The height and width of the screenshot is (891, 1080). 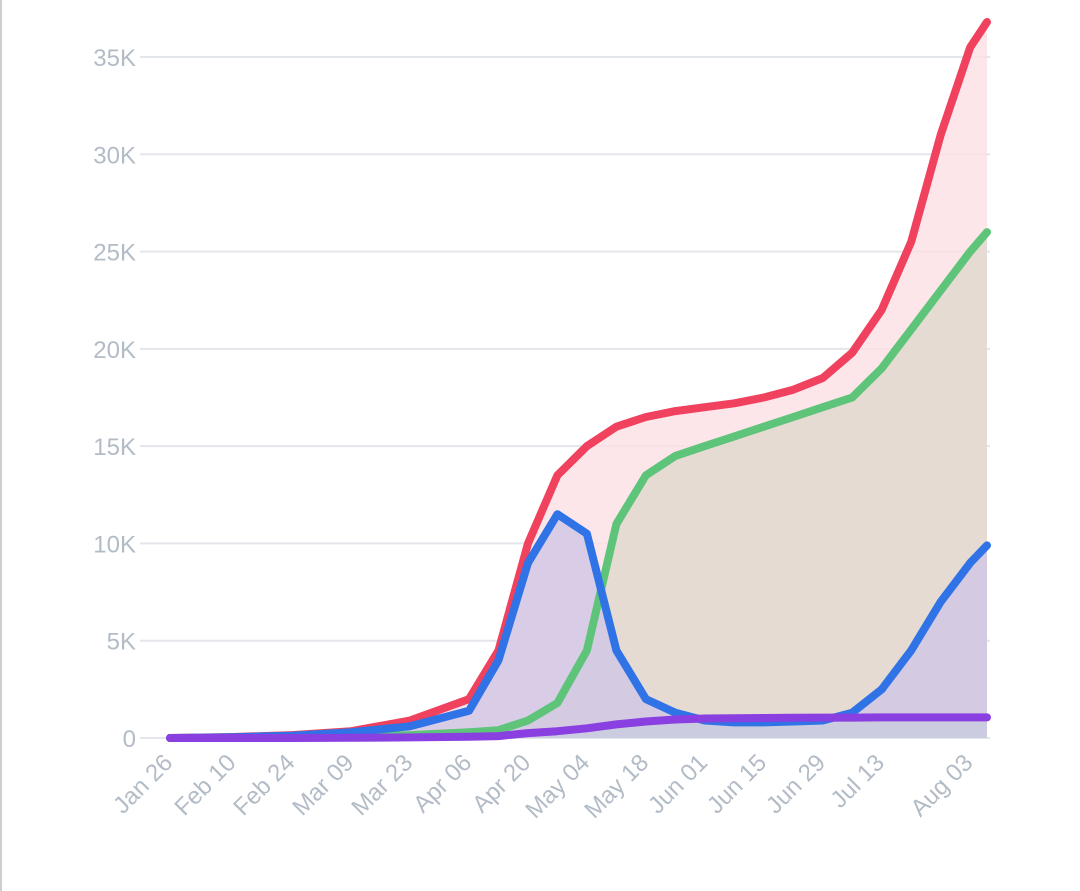 What do you see at coordinates (264, 785) in the screenshot?
I see `x-tick-label: Feb 24` at bounding box center [264, 785].